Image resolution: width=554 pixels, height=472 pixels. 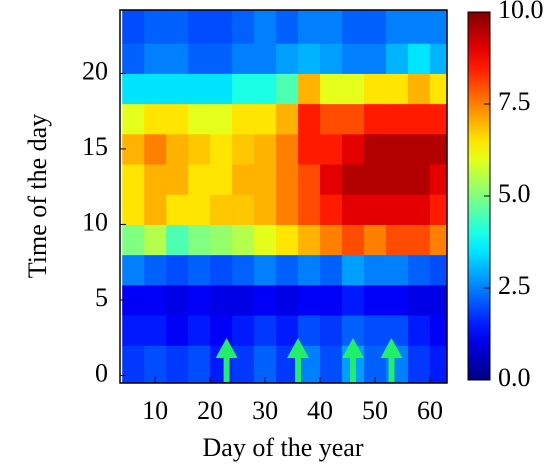 I want to click on x-axis-label: Day of the year, so click(x=283, y=447).